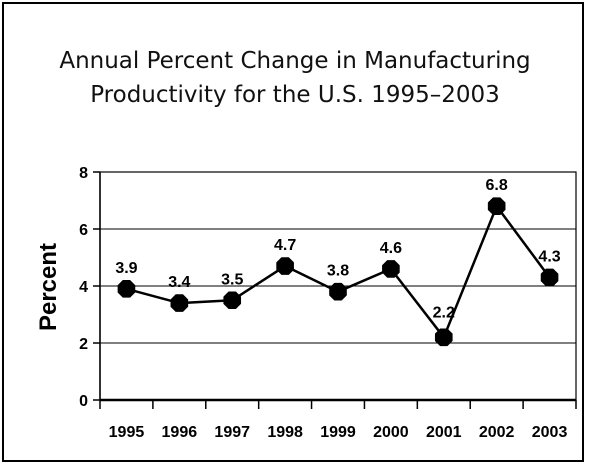 Image resolution: width=590 pixels, height=466 pixels. I want to click on y-axis-label: Percent, so click(48, 287).